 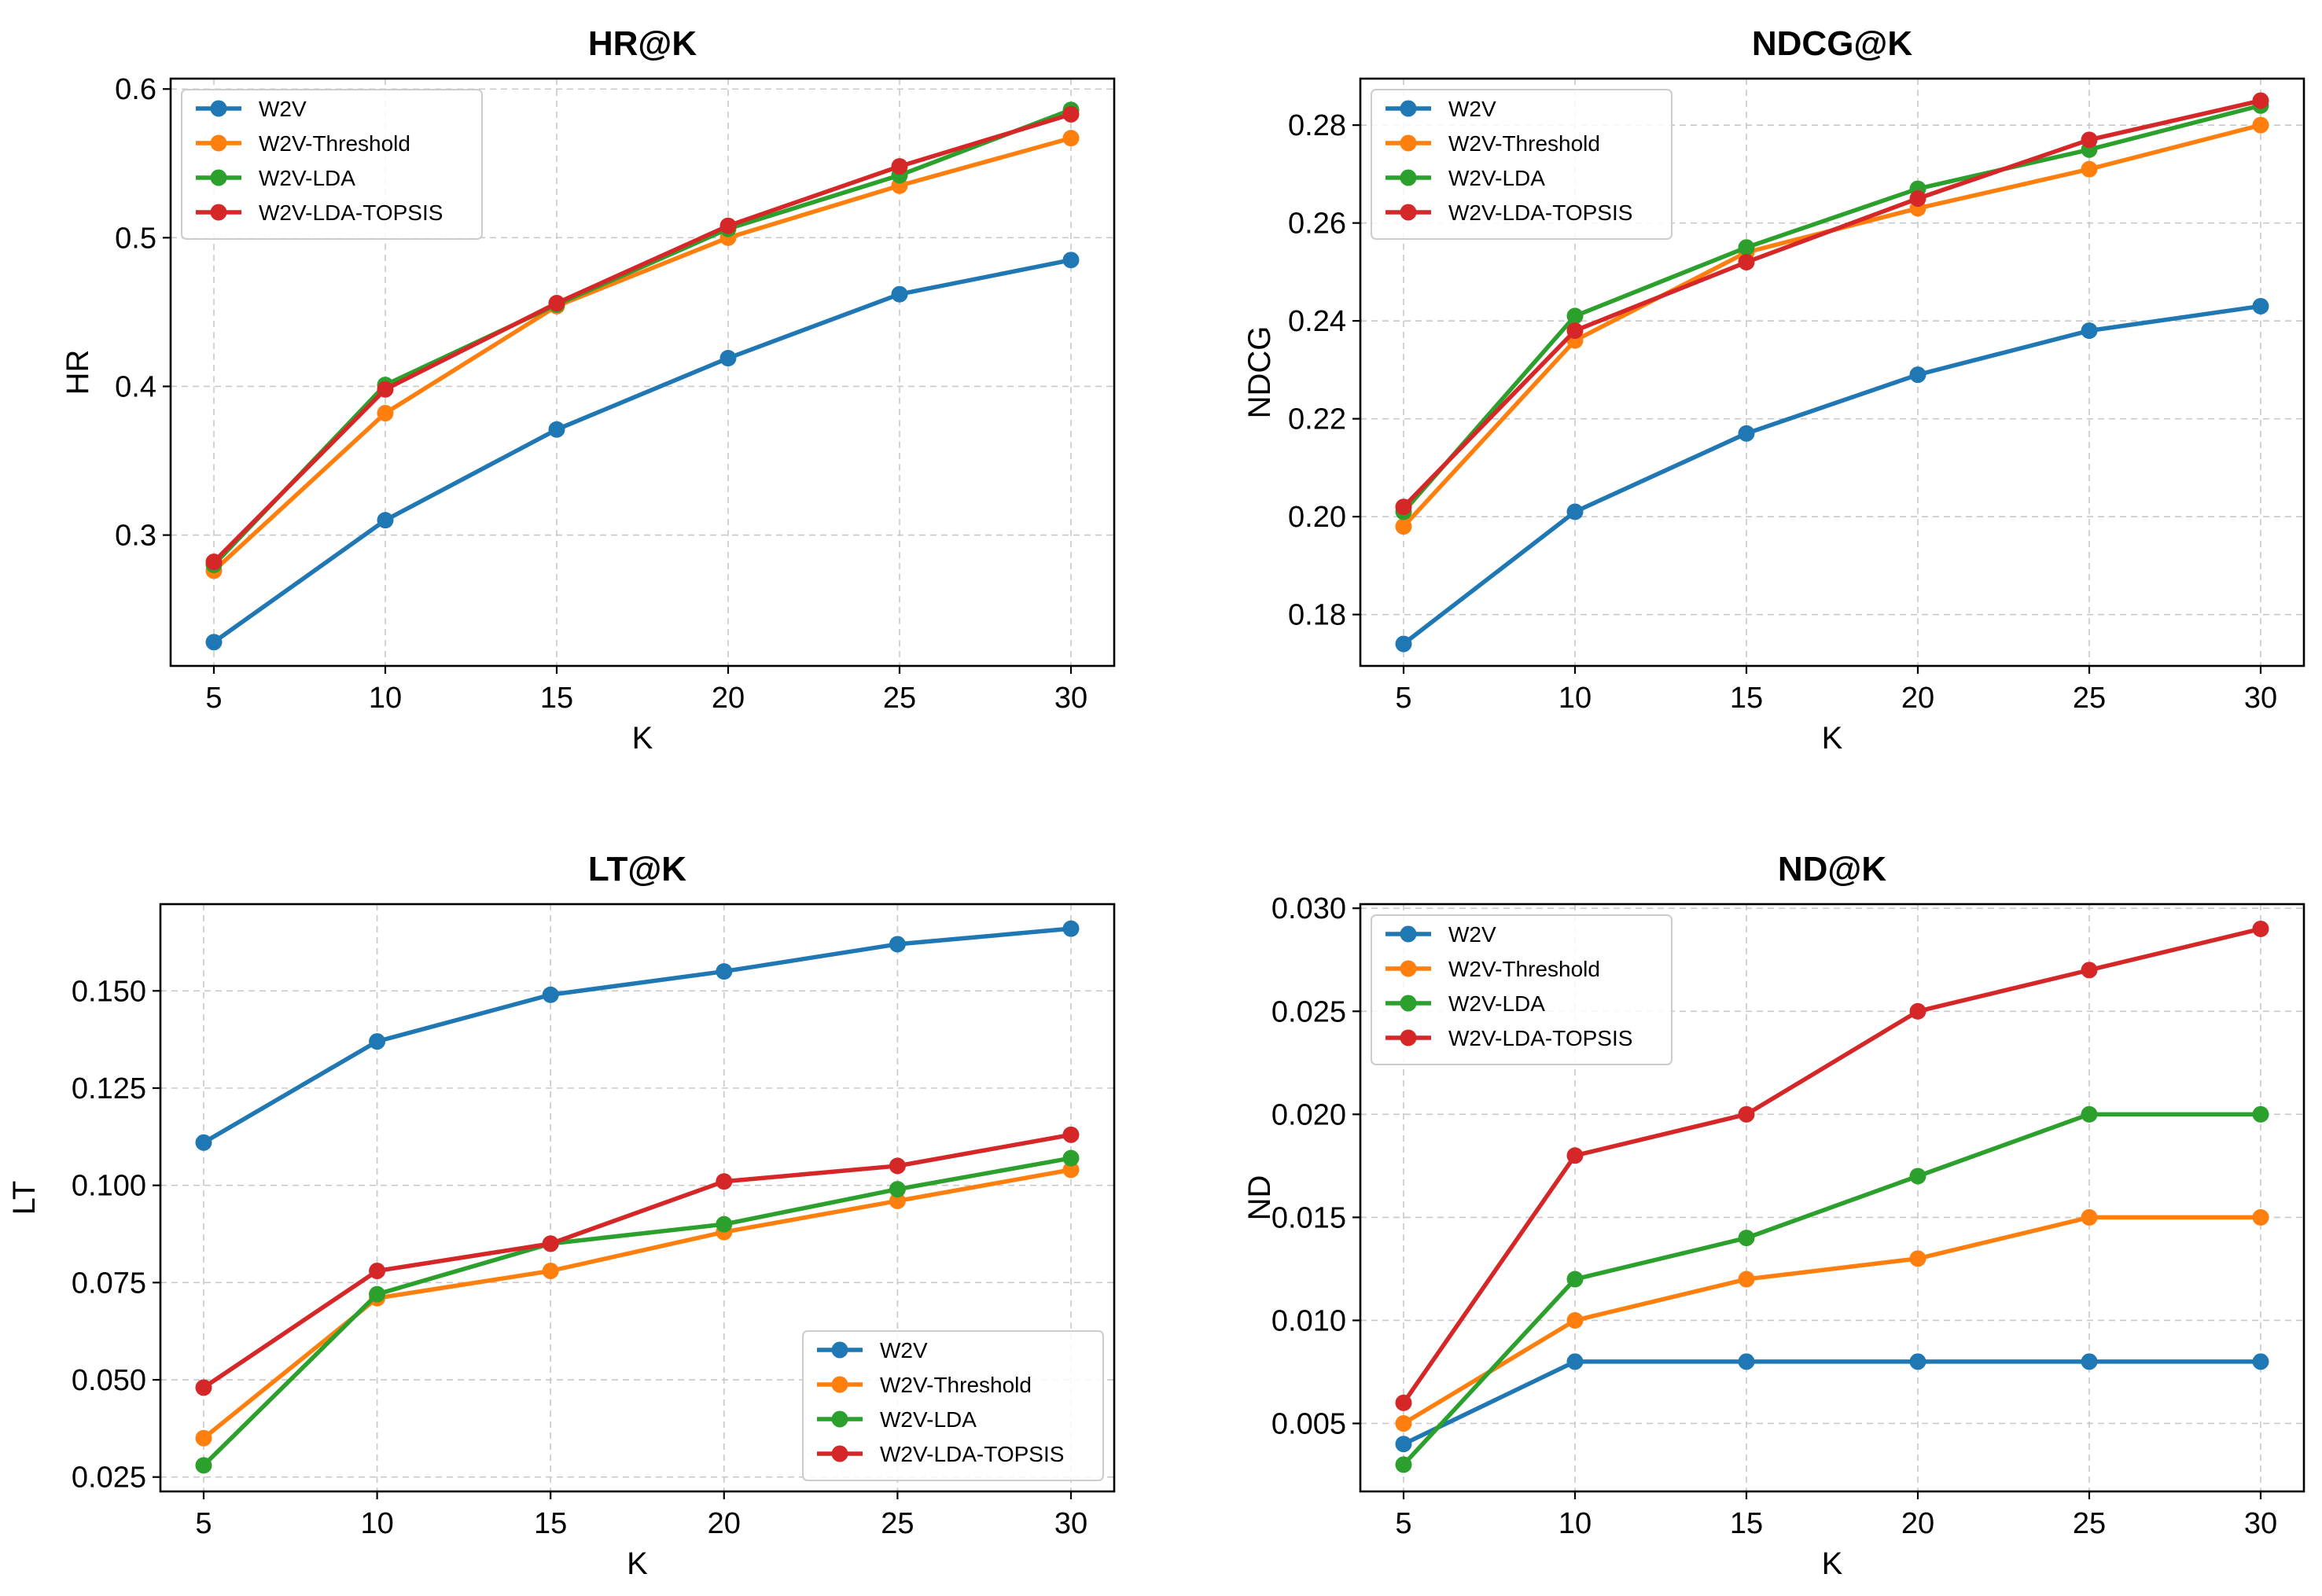 I want to click on series-w2v-lda, so click(x=1832, y=1289).